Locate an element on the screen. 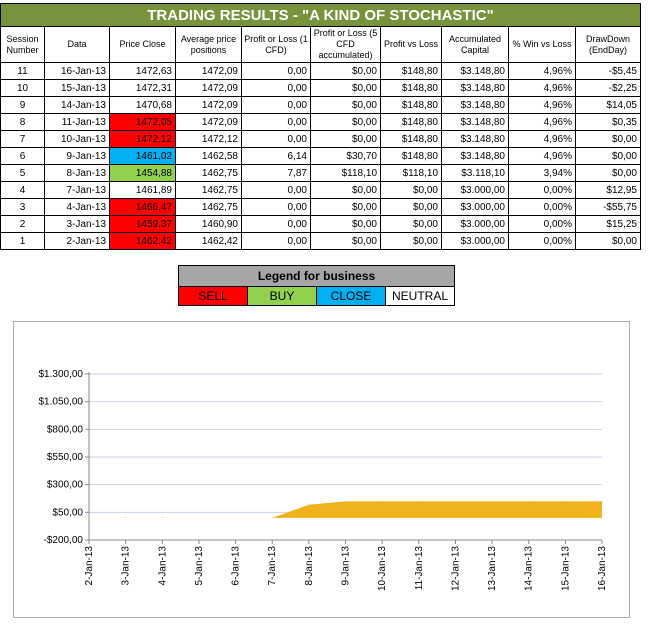 This screenshot has height=644, width=668. y-tick-label: $1.300,00 is located at coordinates (61, 374).